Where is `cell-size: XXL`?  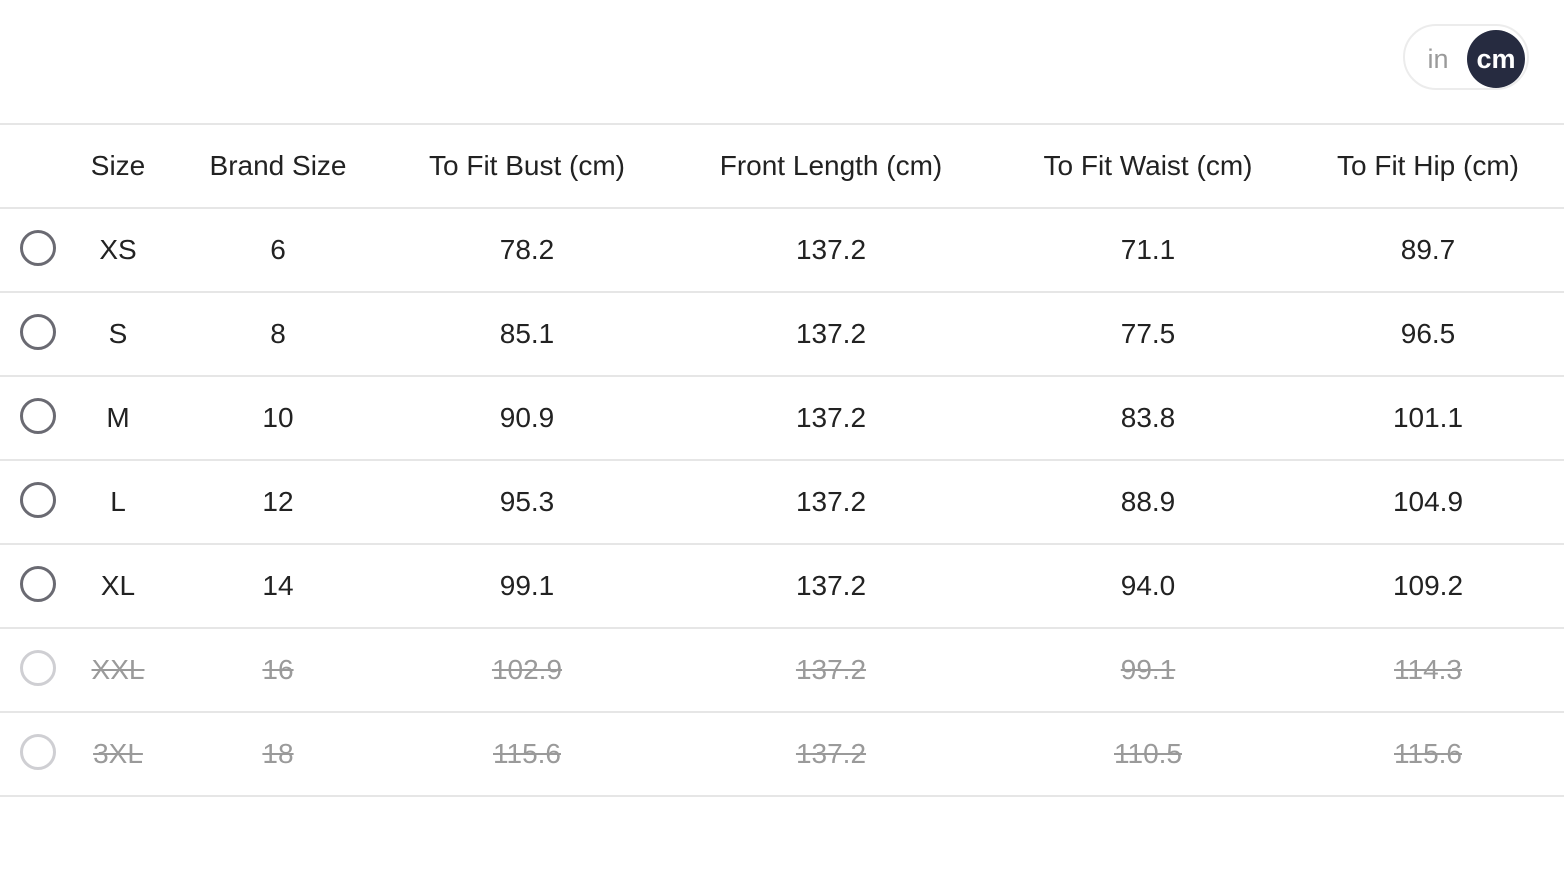
cell-size: XXL is located at coordinates (118, 669).